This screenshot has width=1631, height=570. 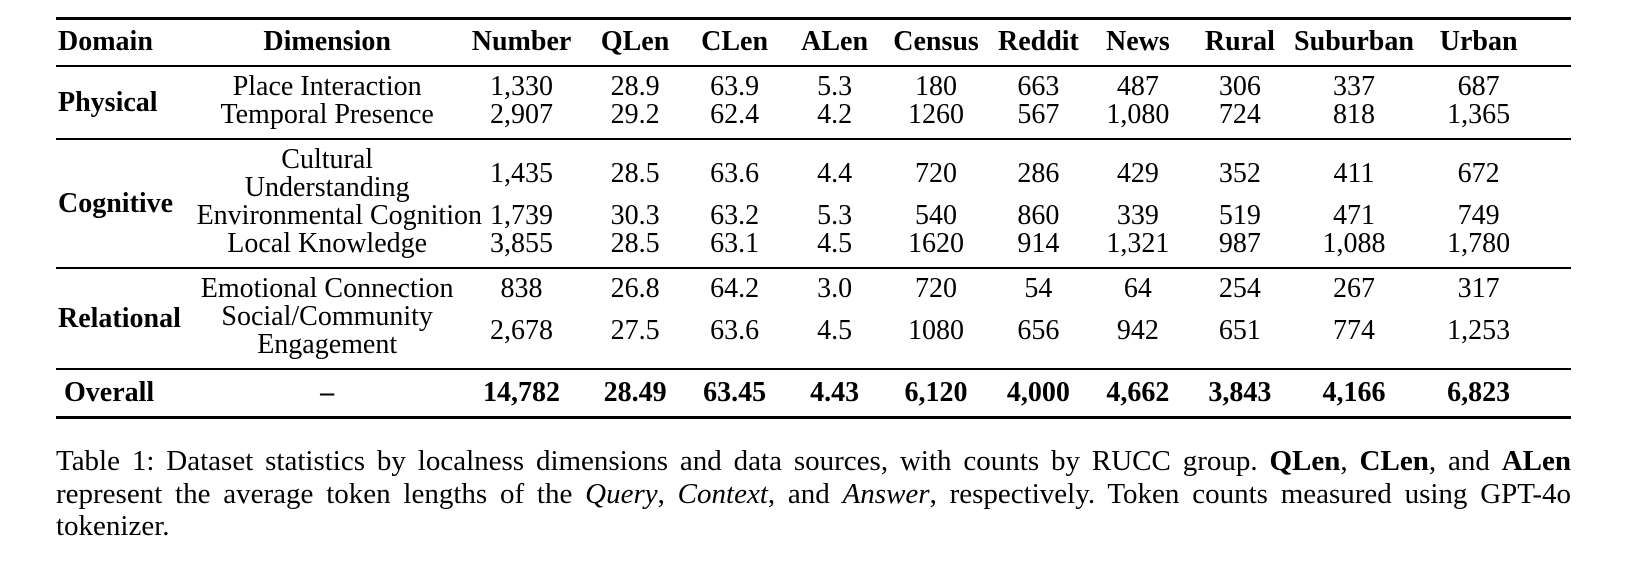 I want to click on value-cell: 1,739, so click(x=522, y=215).